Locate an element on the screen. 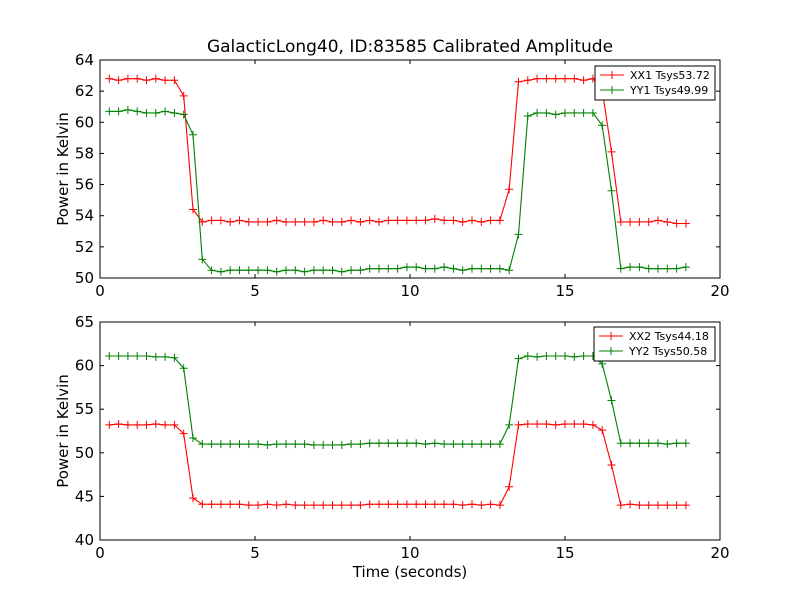  bottom-legend-box is located at coordinates (654, 344).